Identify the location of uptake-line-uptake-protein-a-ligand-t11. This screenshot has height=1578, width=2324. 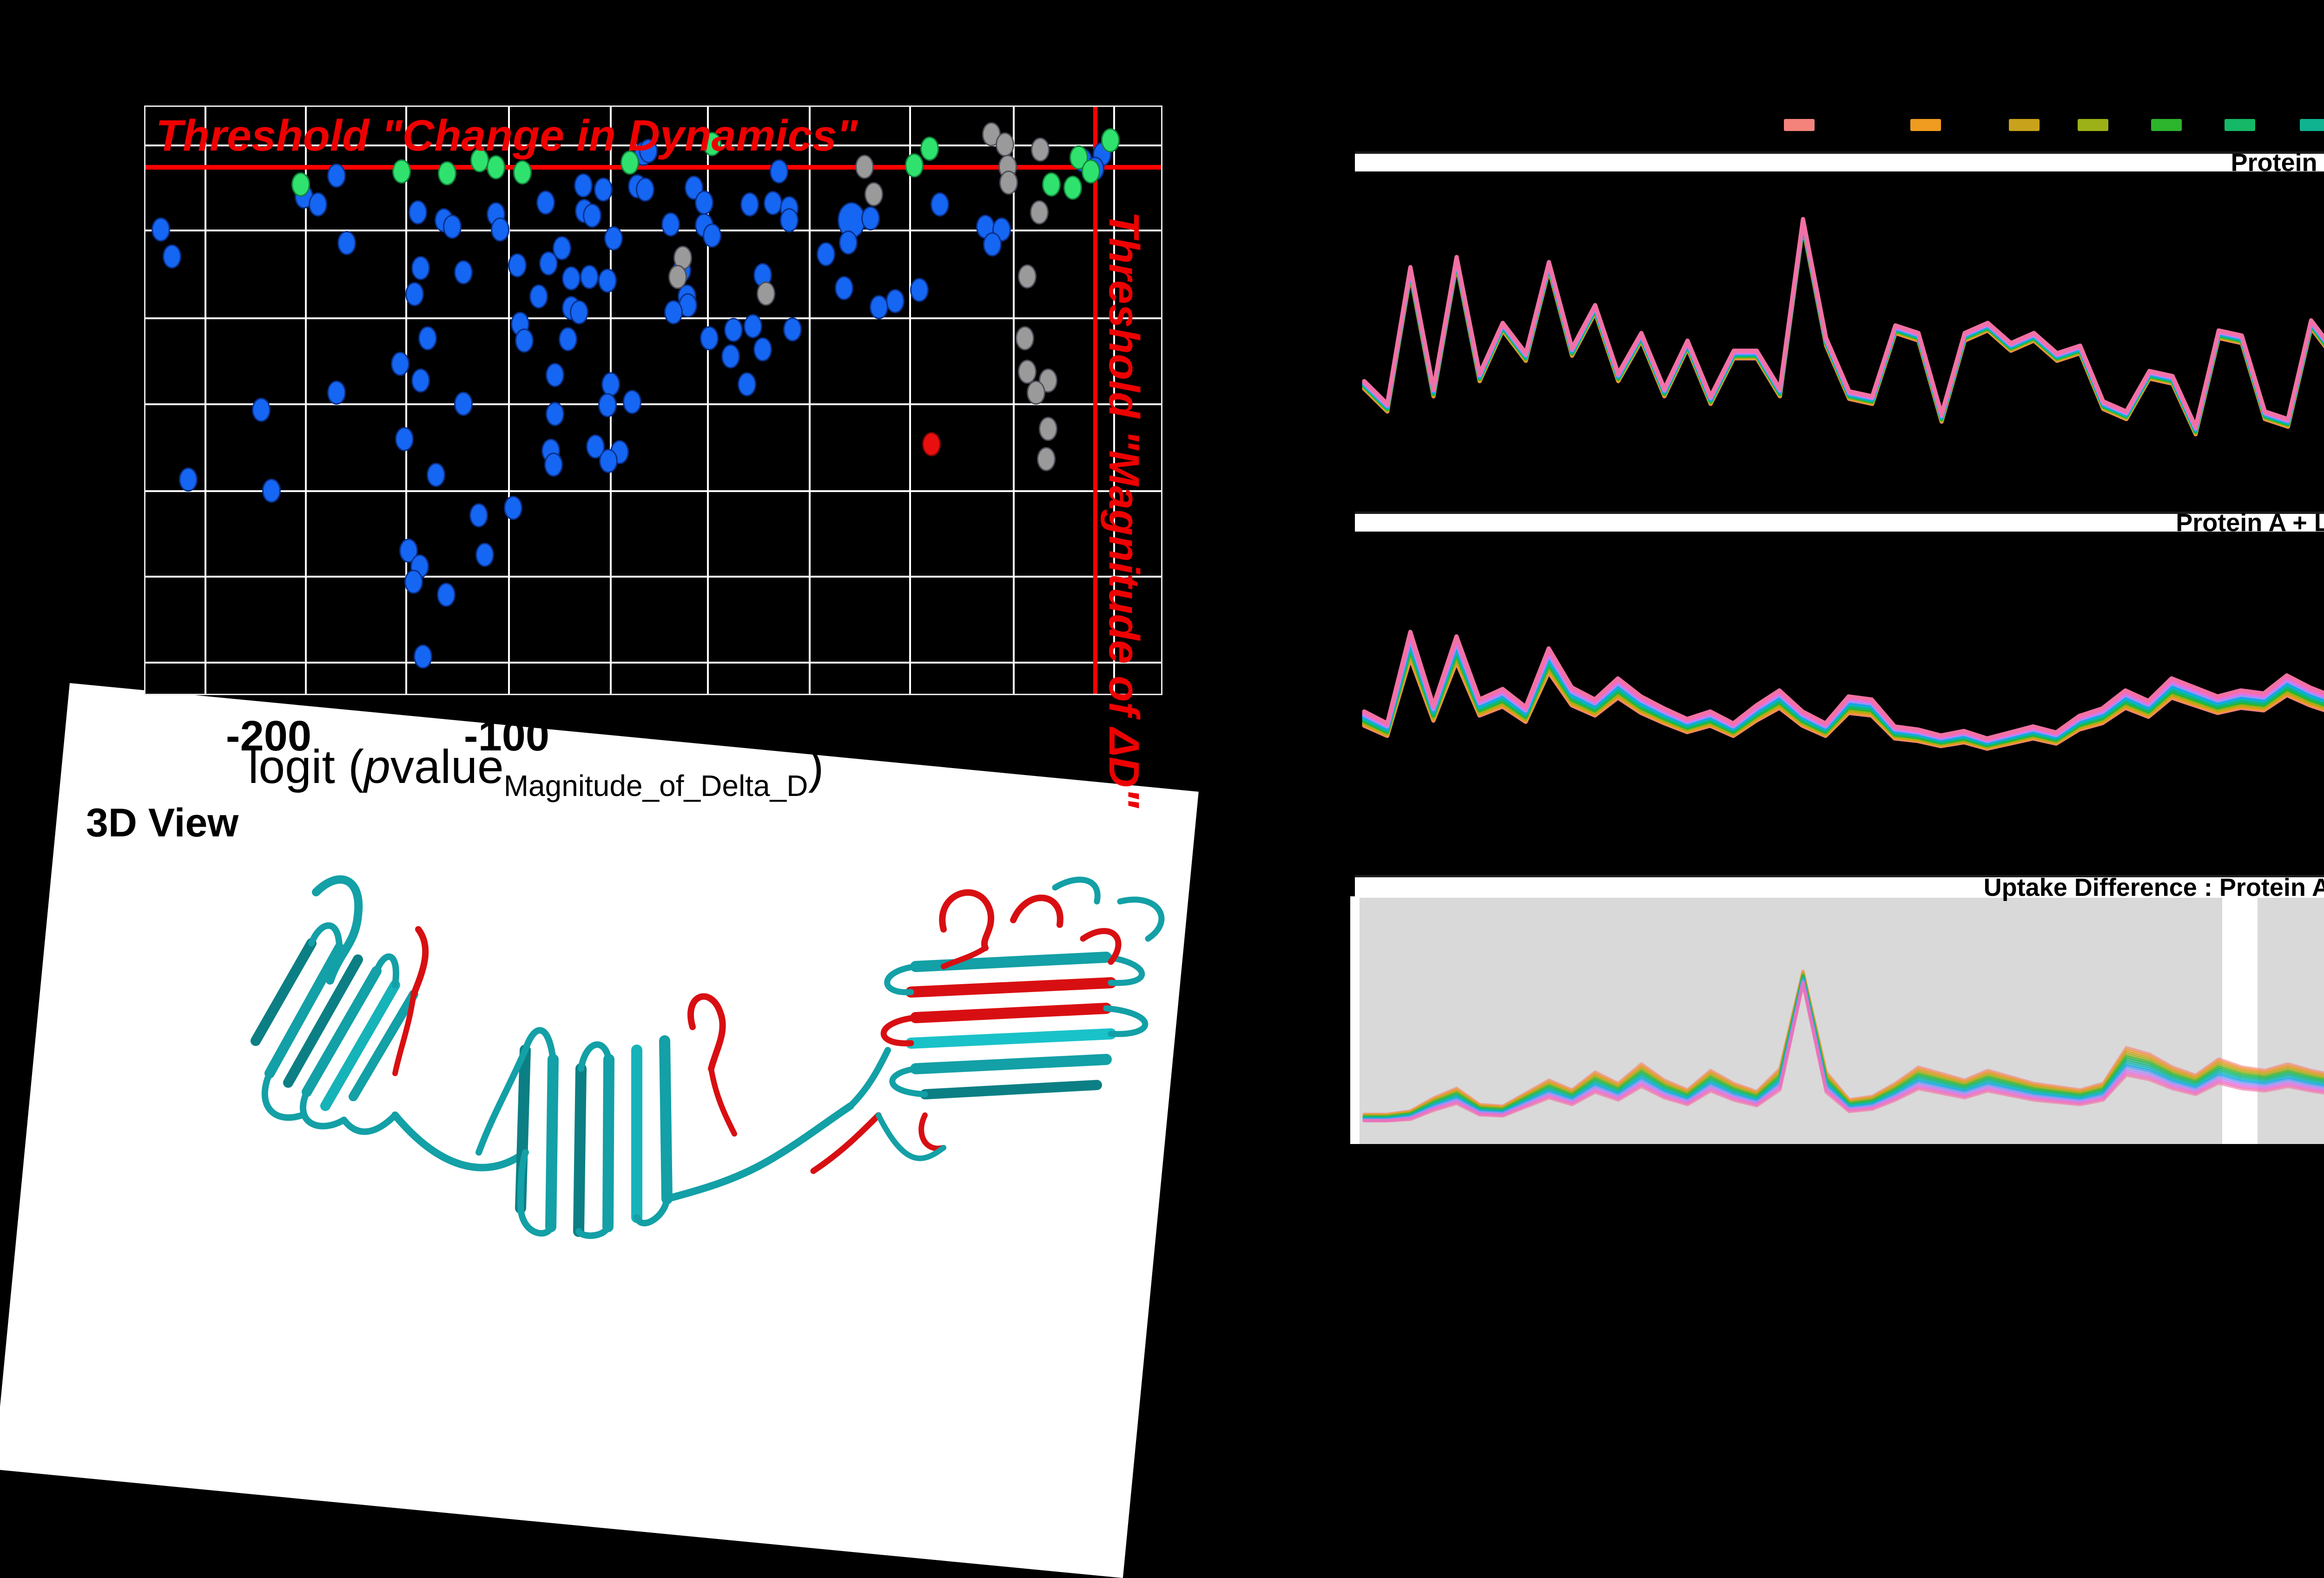
(1843, 688).